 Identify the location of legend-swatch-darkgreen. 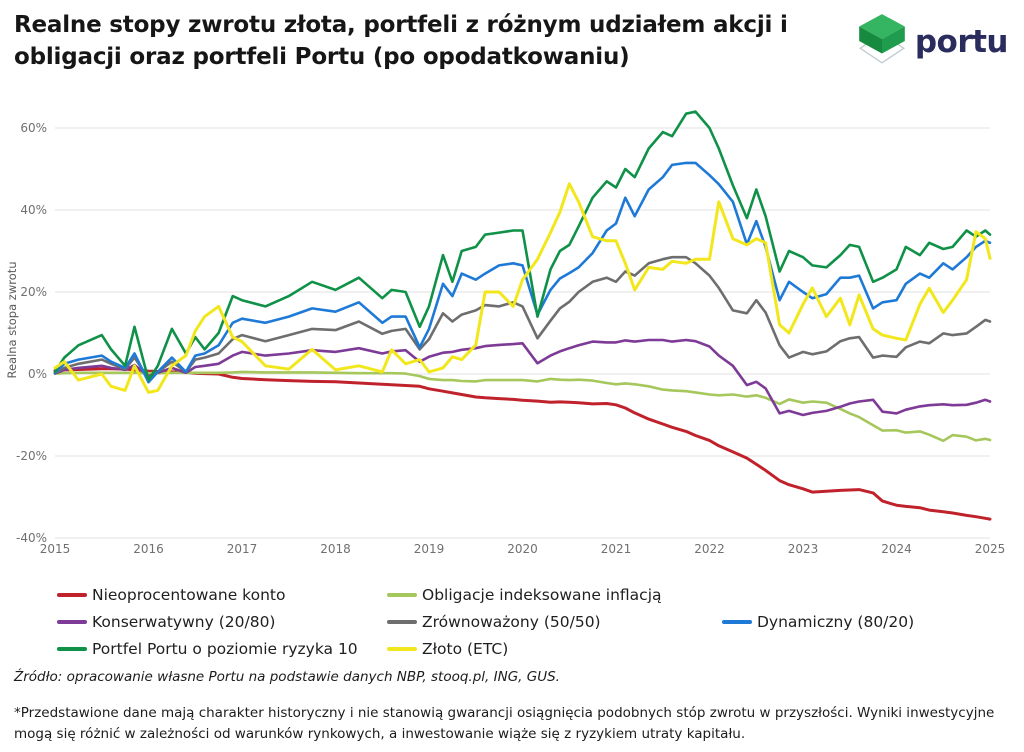
(72, 649).